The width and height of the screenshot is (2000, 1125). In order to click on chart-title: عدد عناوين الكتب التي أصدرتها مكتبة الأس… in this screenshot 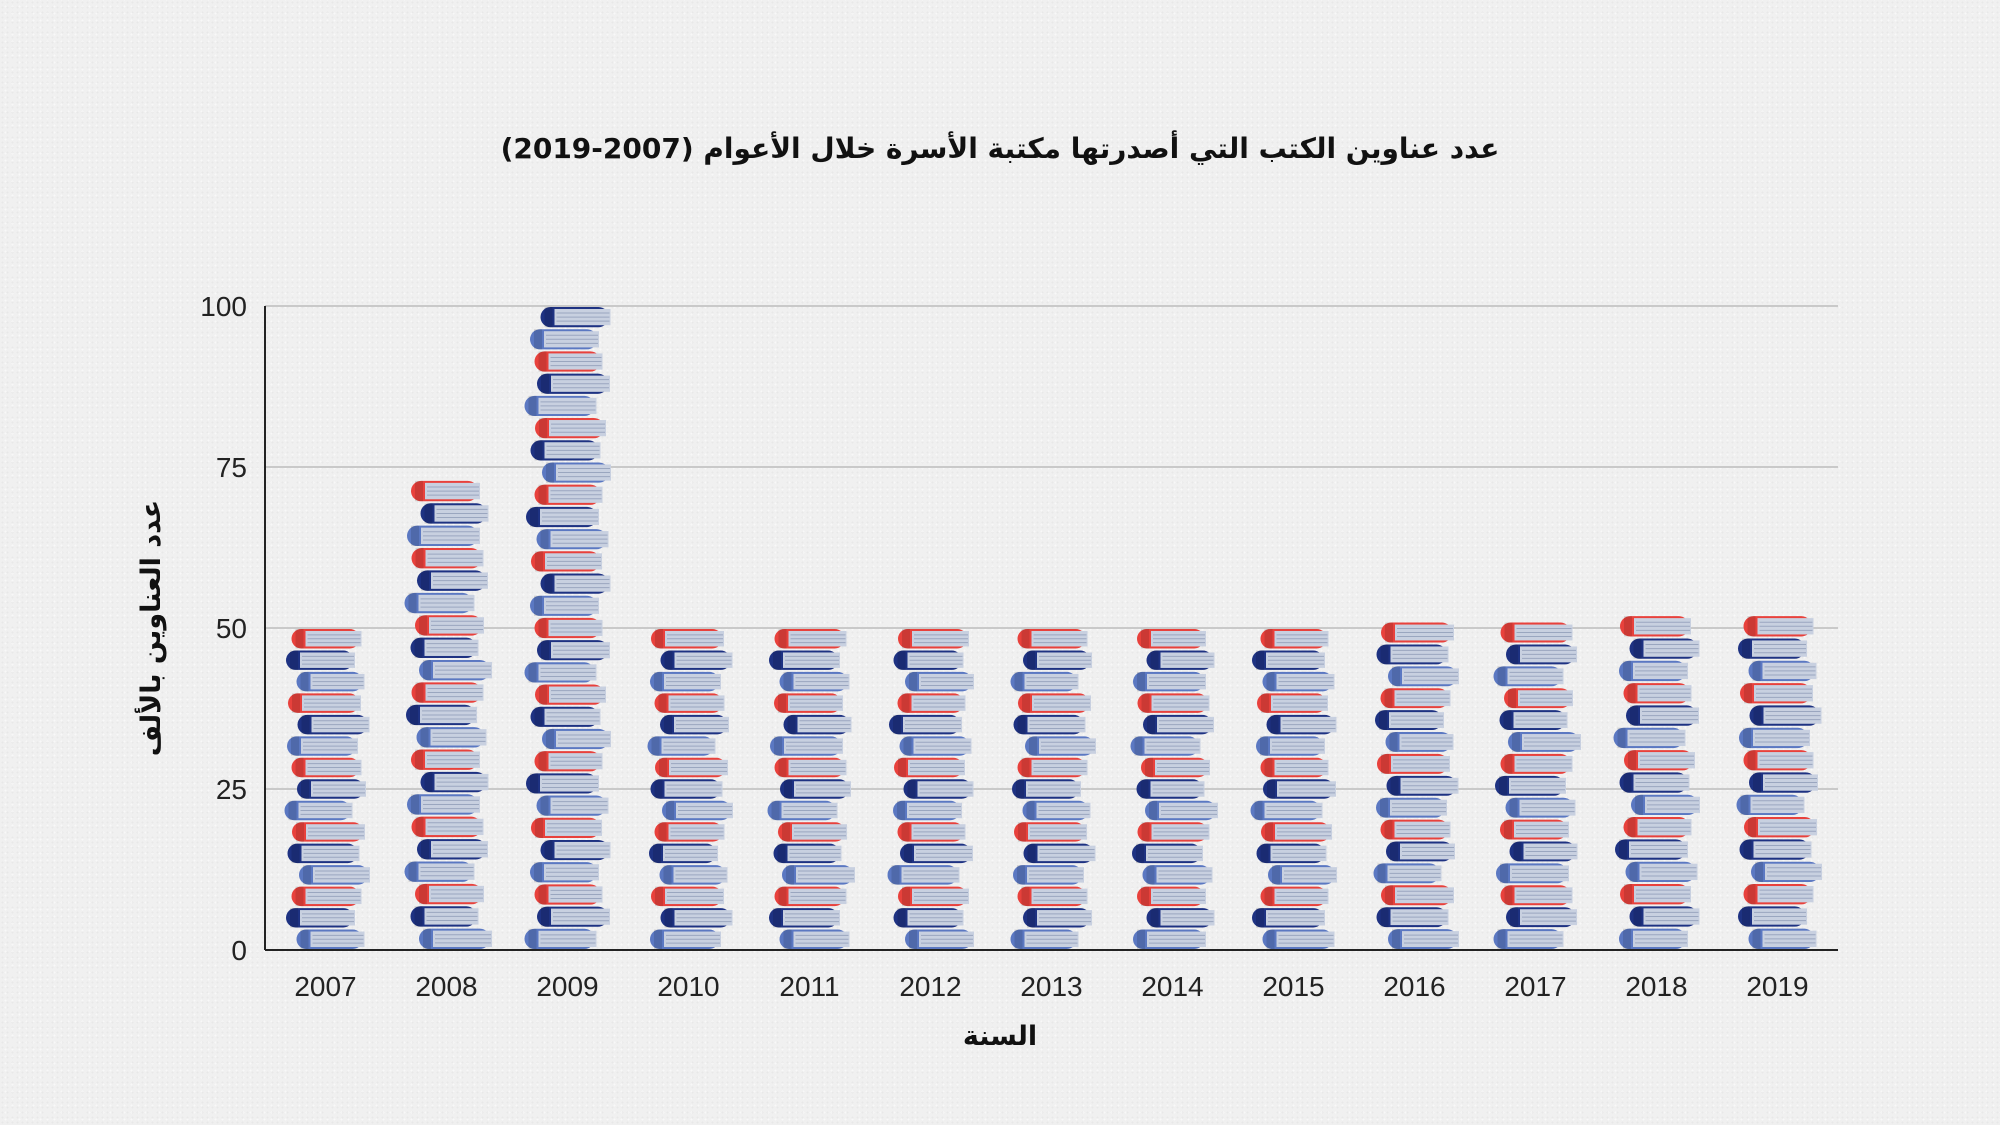, I will do `click(1000, 147)`.